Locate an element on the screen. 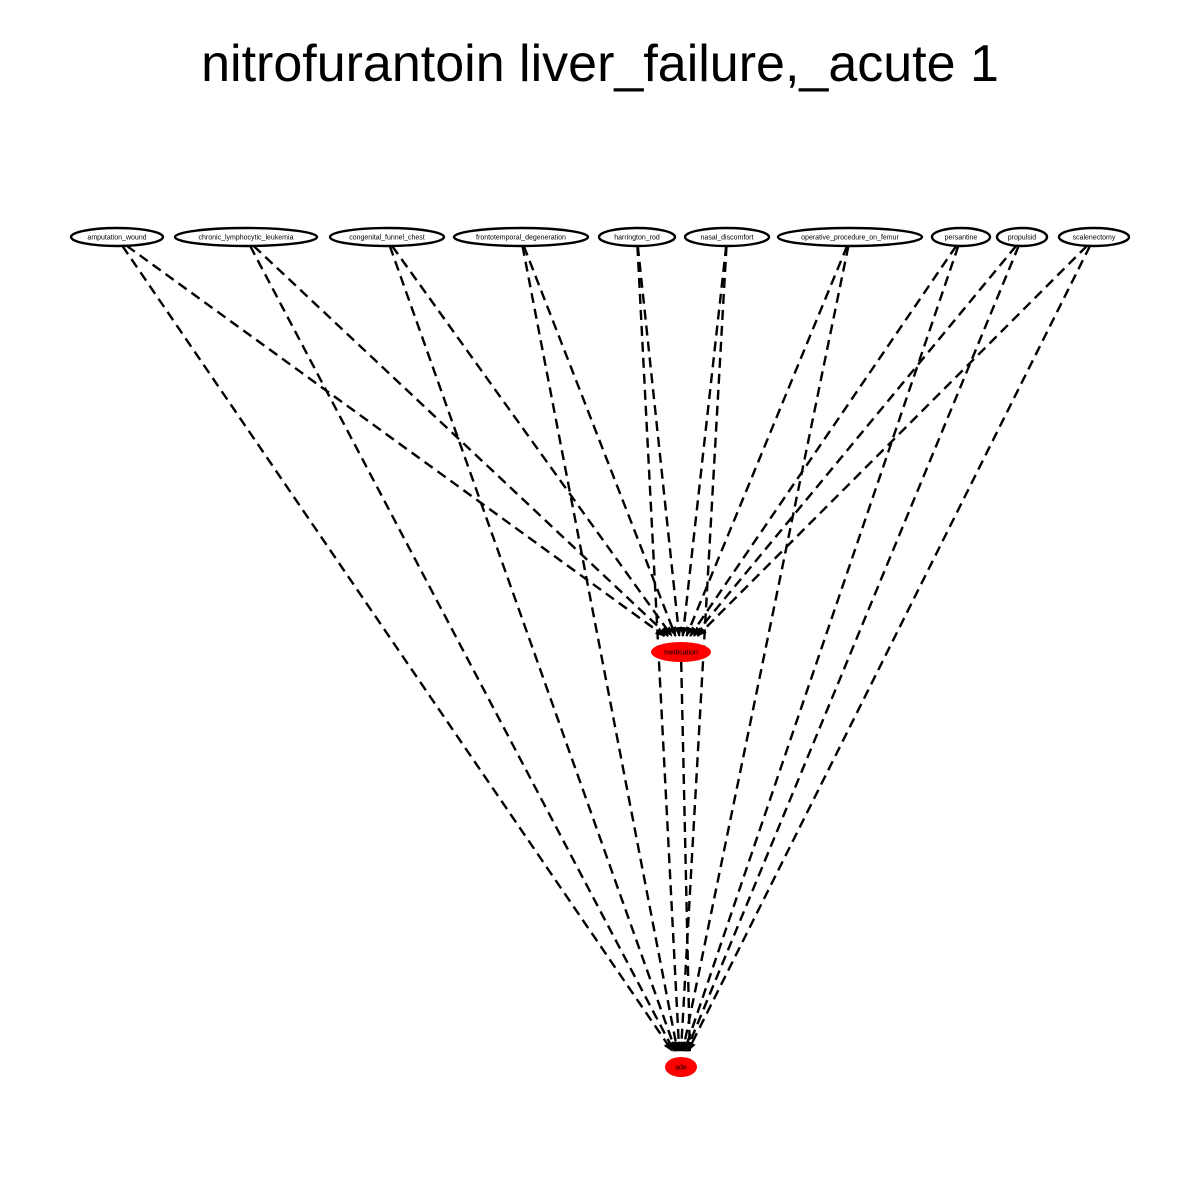 Image resolution: width=1200 pixels, height=1200 pixels. node-label-operative_procedure_on_femur: operative_procedure_on_femur is located at coordinates (850, 238).